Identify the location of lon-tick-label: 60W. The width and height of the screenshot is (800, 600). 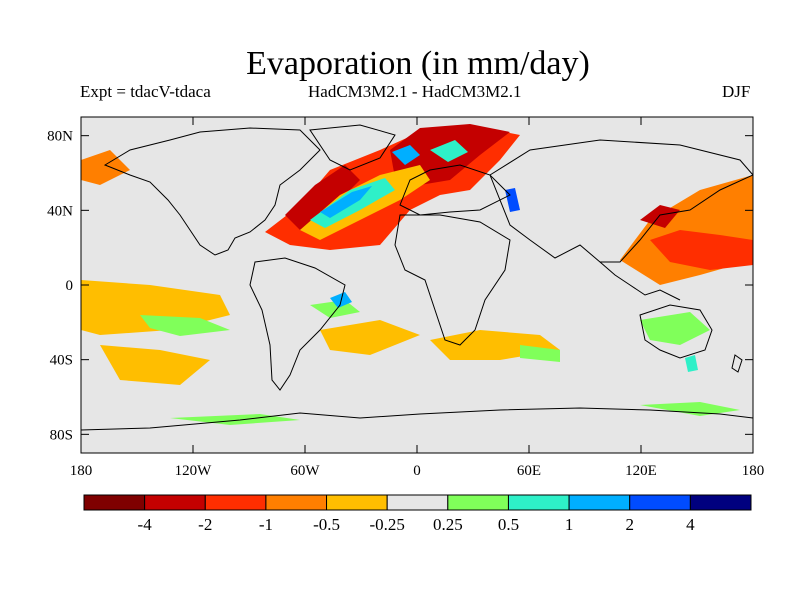
(305, 471).